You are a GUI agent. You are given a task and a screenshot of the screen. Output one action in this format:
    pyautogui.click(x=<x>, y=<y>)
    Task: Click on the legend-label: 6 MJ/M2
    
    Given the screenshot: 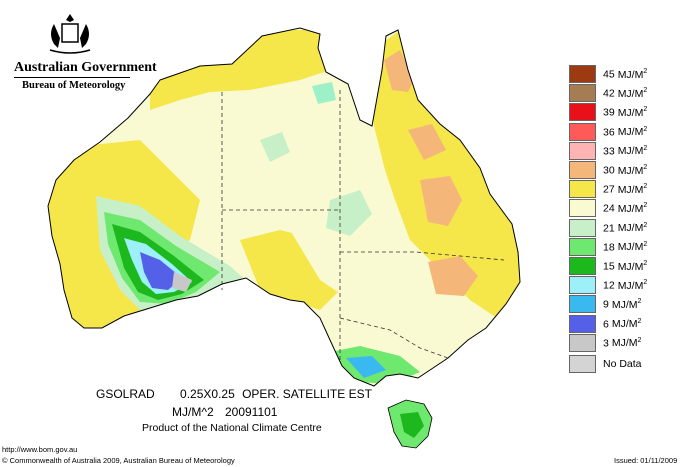 What is the action you would take?
    pyautogui.click(x=622, y=324)
    